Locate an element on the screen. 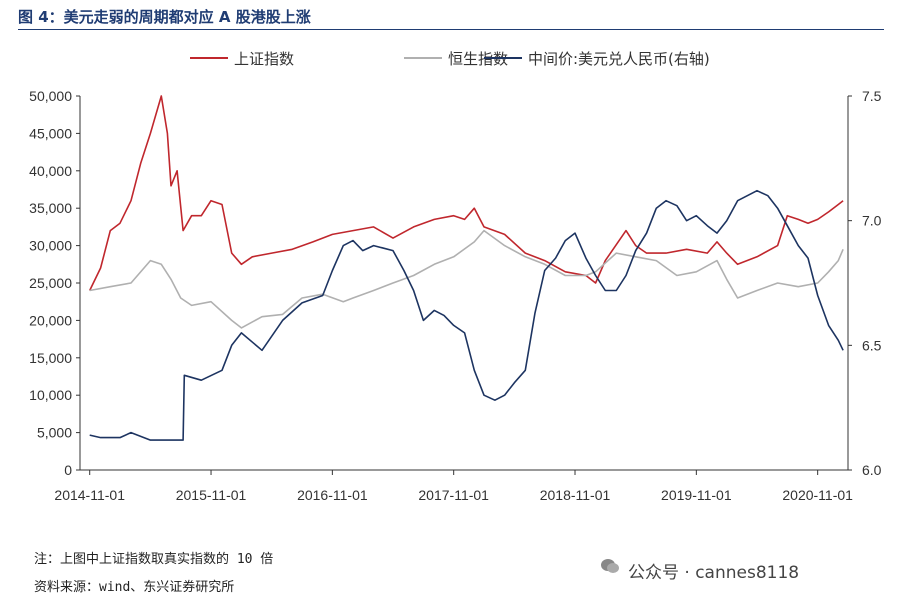 The width and height of the screenshot is (900, 604). footnote: 注：上图中上证指数取真实指数的 10 倍 is located at coordinates (154, 559).